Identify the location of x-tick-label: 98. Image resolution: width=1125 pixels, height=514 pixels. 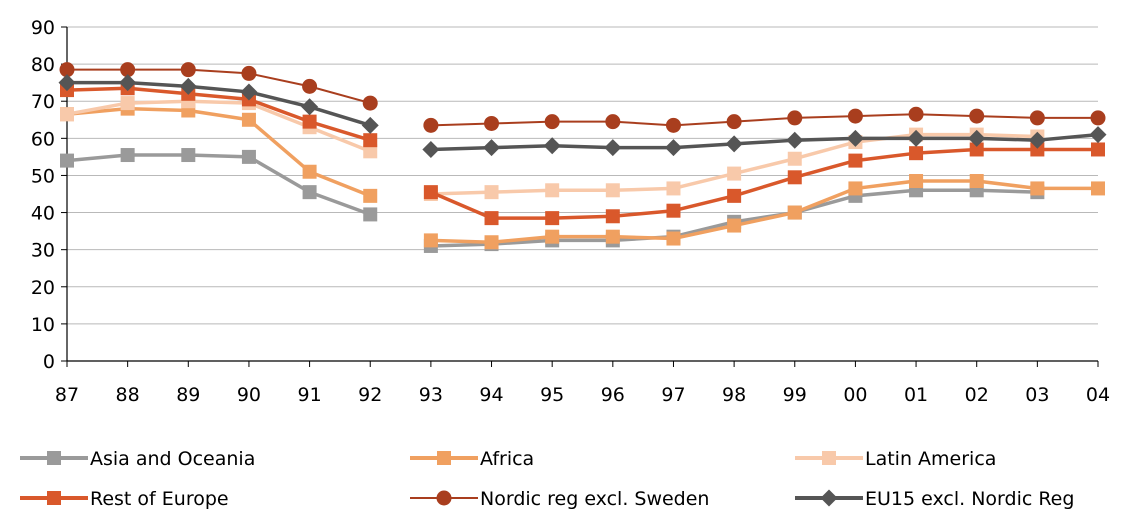
(734, 395).